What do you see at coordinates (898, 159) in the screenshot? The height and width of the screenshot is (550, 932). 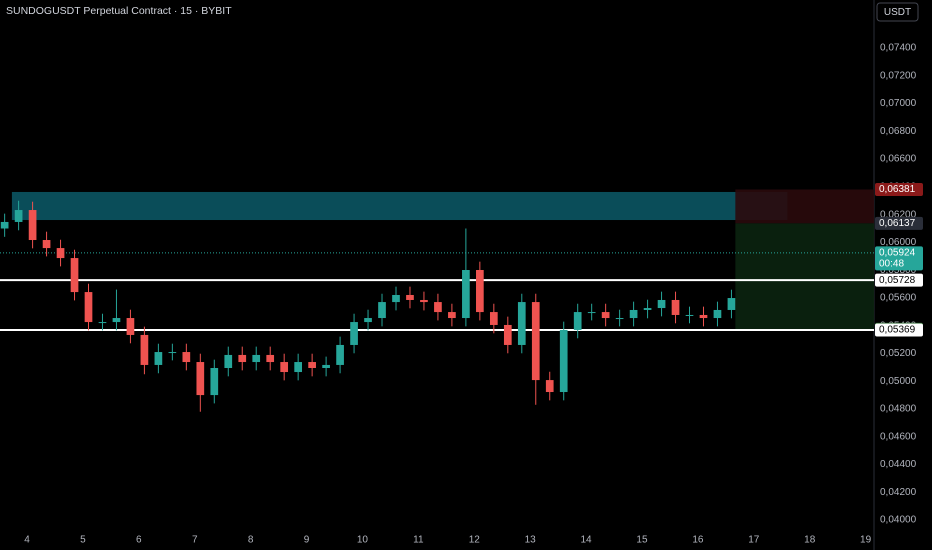 I see `y-tick-label: 0,06600` at bounding box center [898, 159].